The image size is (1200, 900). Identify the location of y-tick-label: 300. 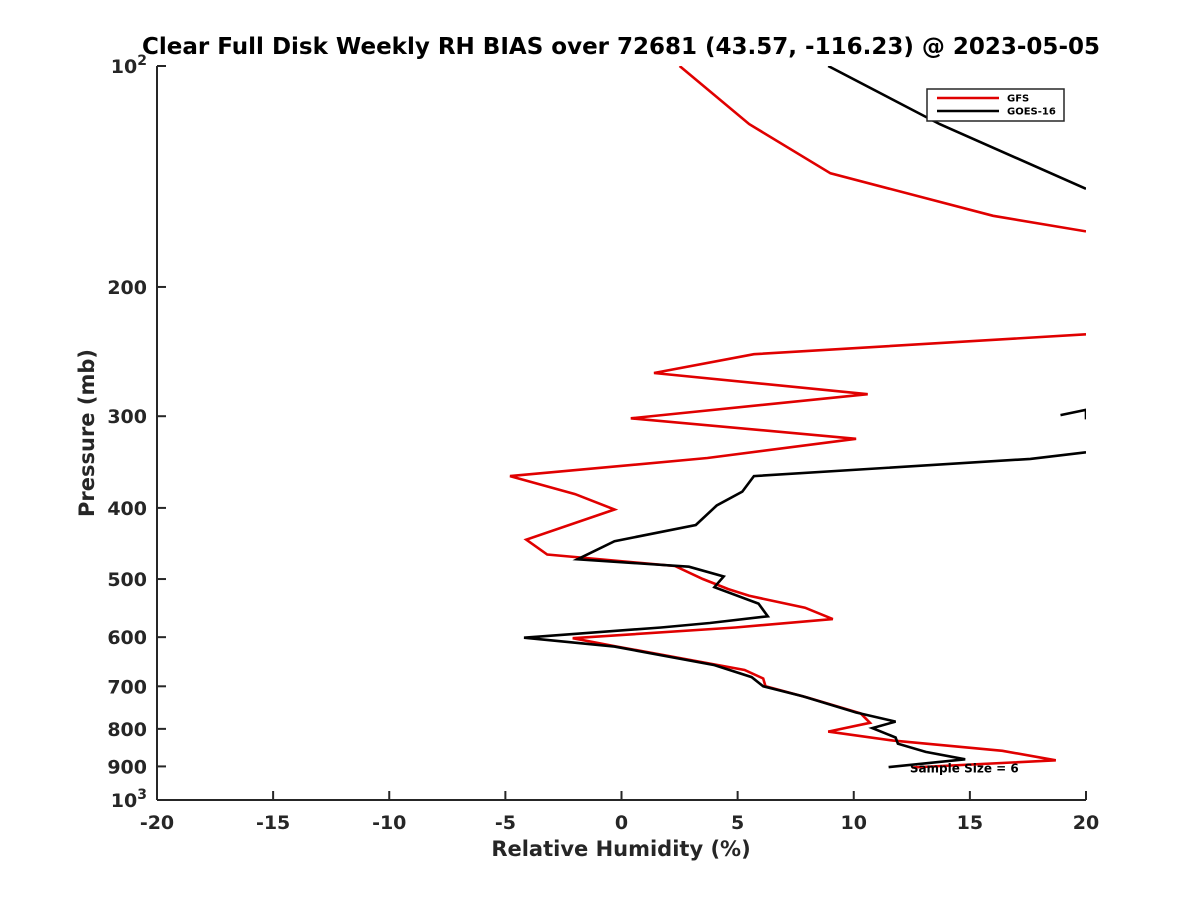
(127, 417).